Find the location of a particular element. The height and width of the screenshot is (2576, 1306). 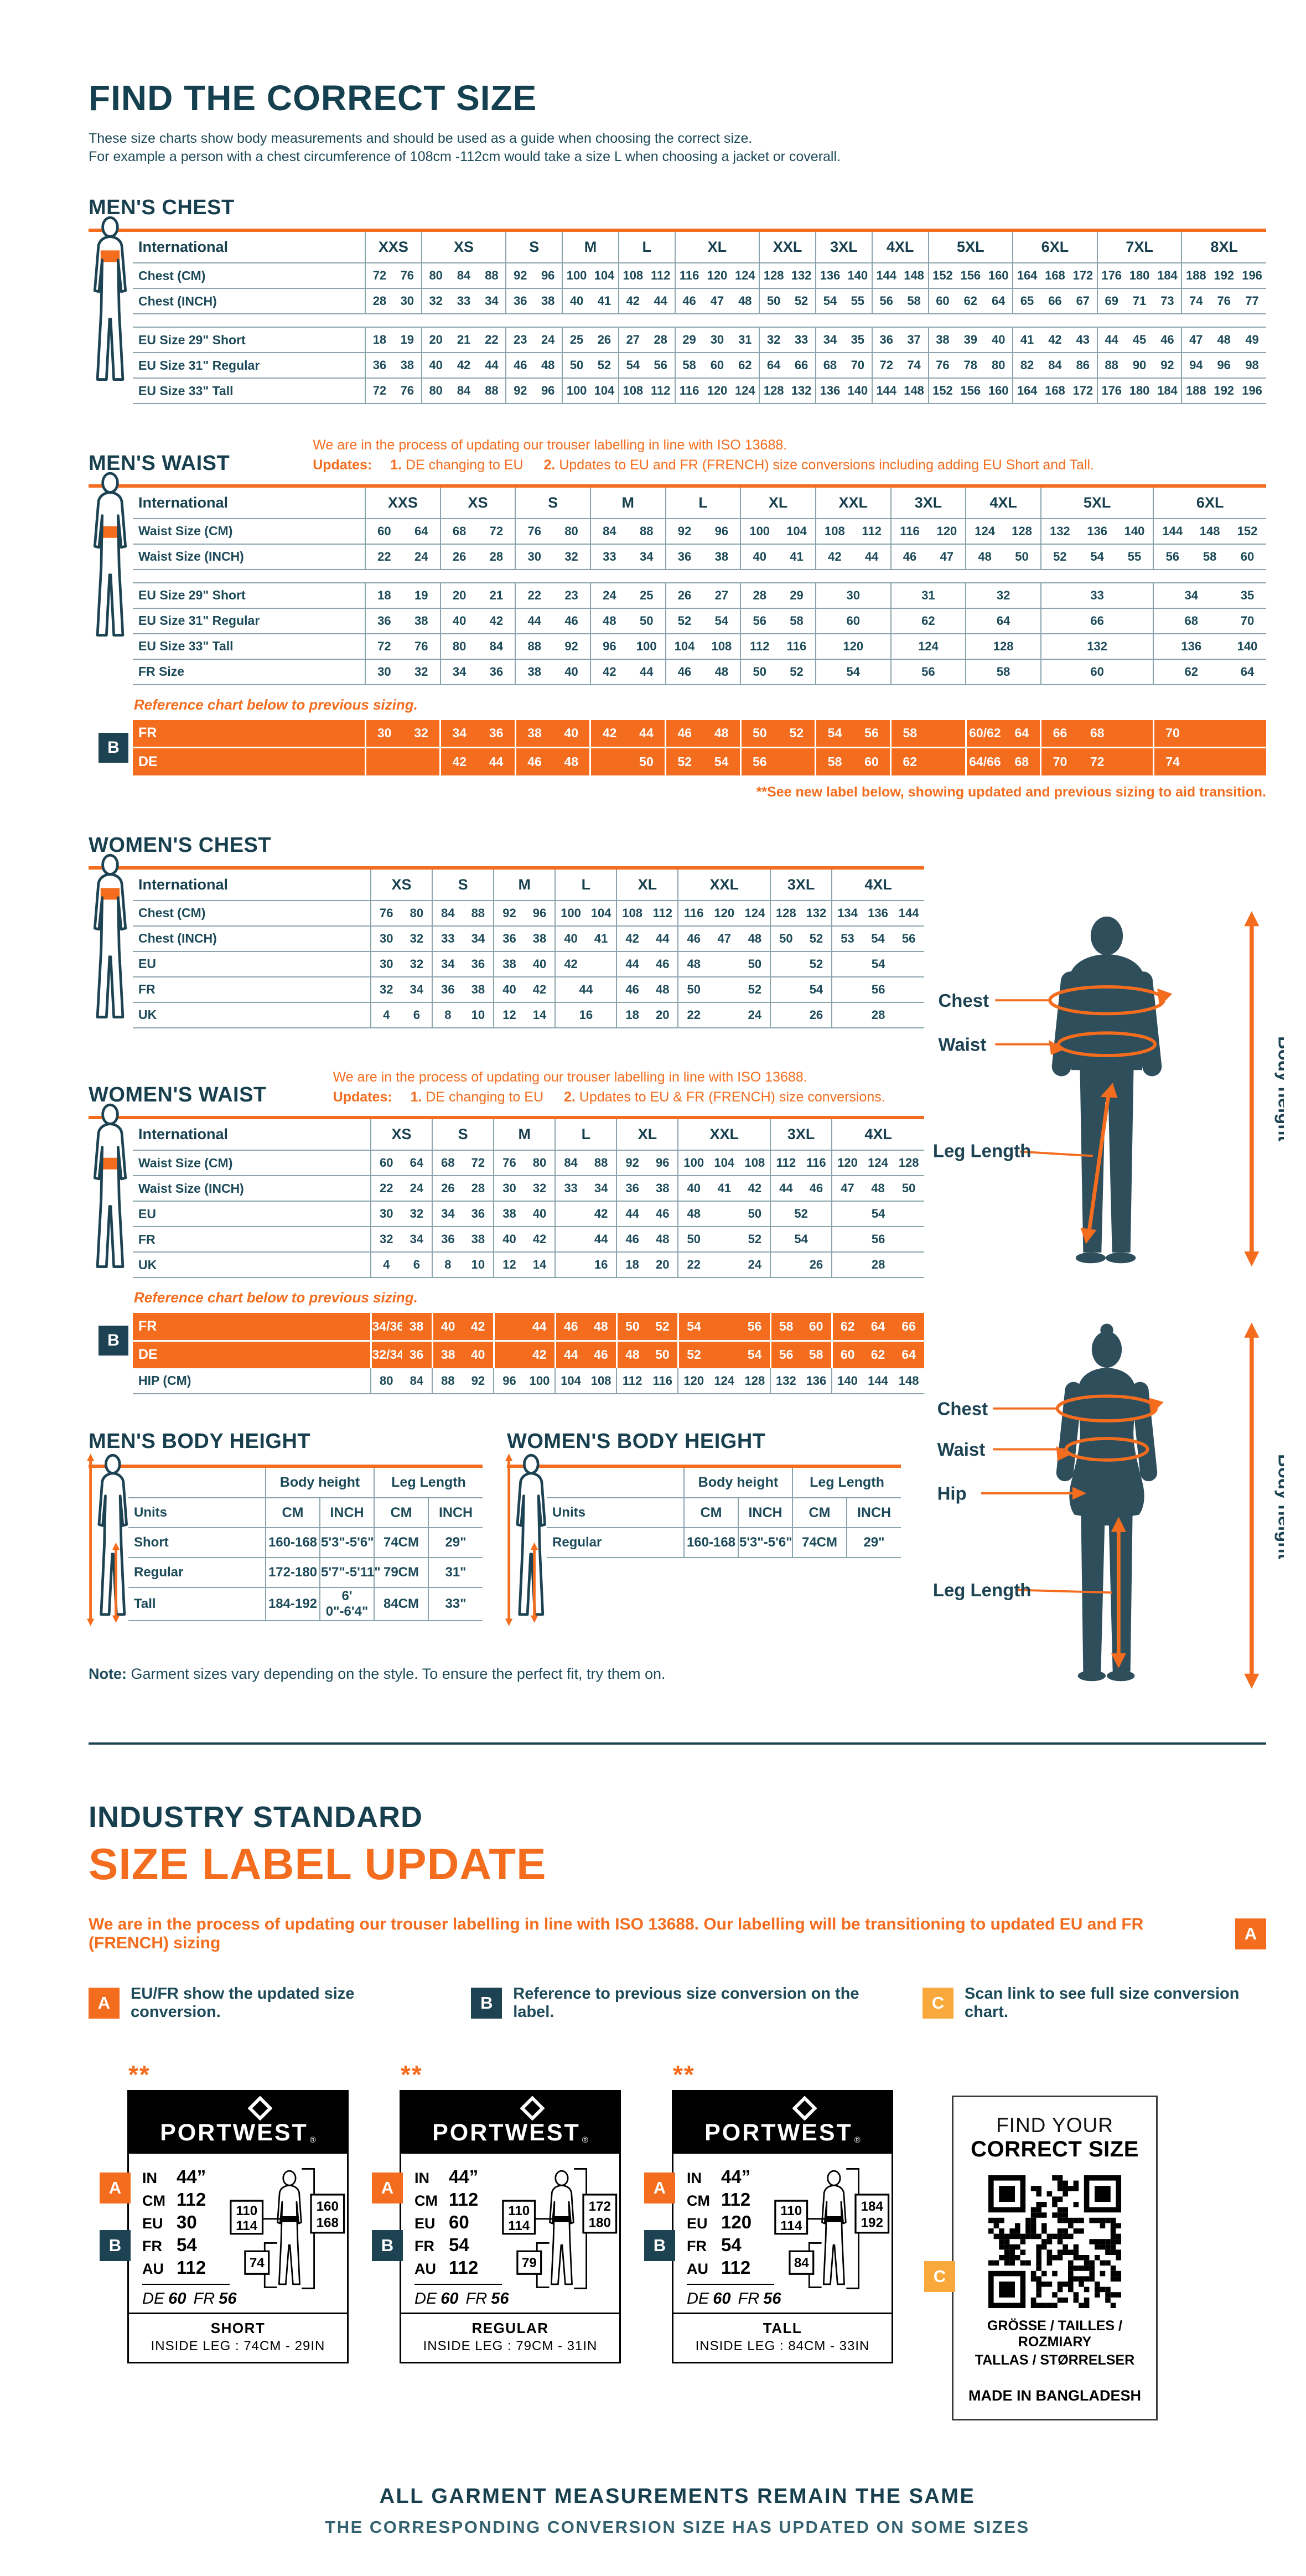

size-cell: 88 is located at coordinates (1111, 366).